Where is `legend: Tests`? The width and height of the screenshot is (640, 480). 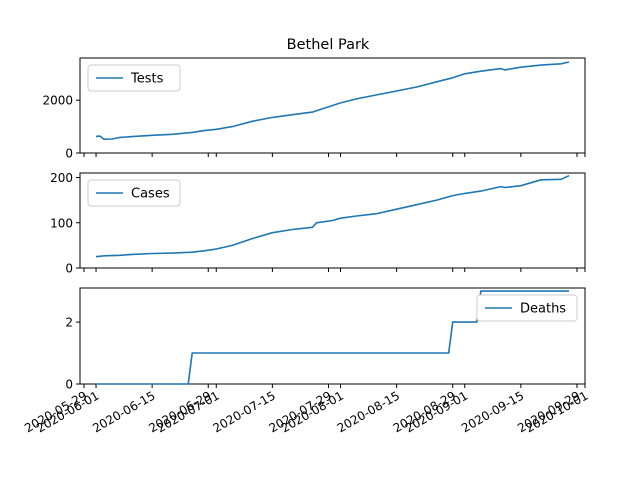 legend: Tests is located at coordinates (134, 78).